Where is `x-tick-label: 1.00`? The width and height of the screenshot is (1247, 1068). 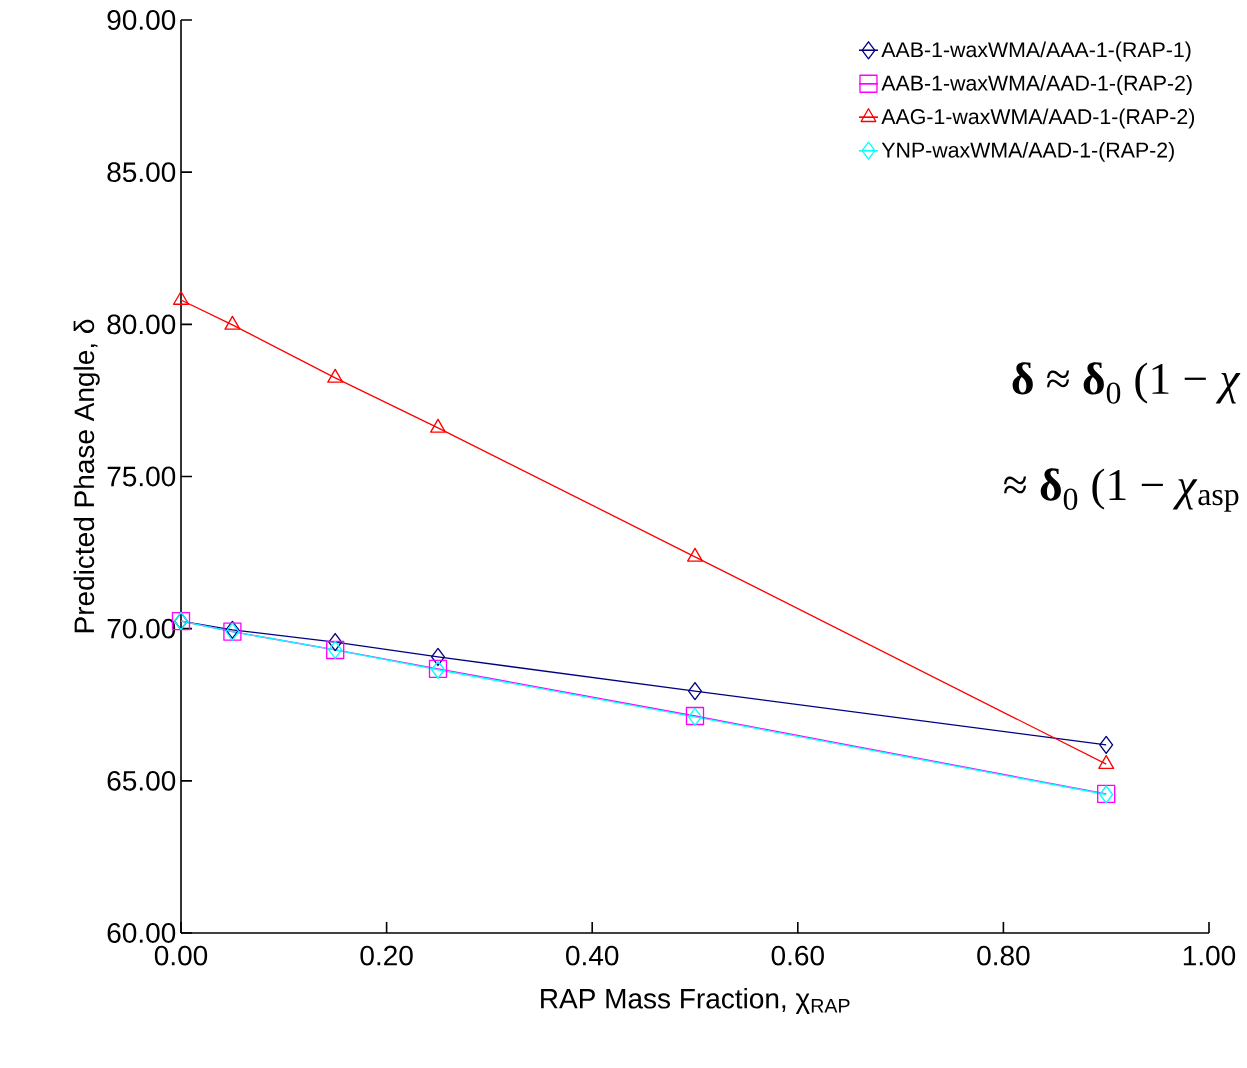 x-tick-label: 1.00 is located at coordinates (1209, 955).